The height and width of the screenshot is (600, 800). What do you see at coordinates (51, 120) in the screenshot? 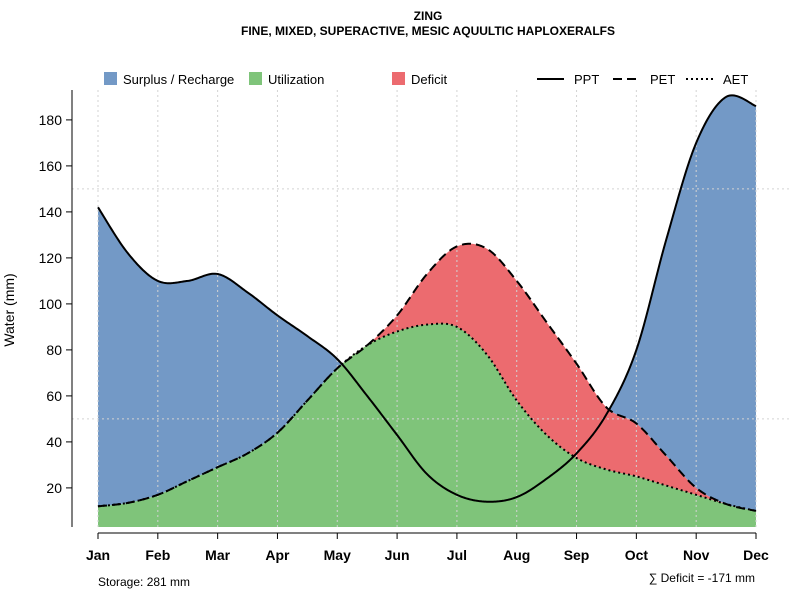
I see `y-tick-label-180: 180` at bounding box center [51, 120].